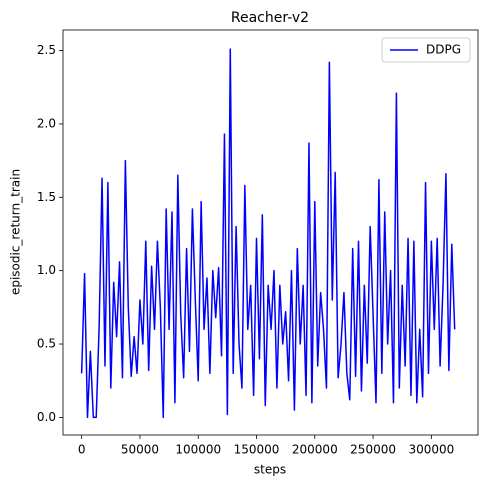  What do you see at coordinates (198, 450) in the screenshot?
I see `x-tick-label: 100000` at bounding box center [198, 450].